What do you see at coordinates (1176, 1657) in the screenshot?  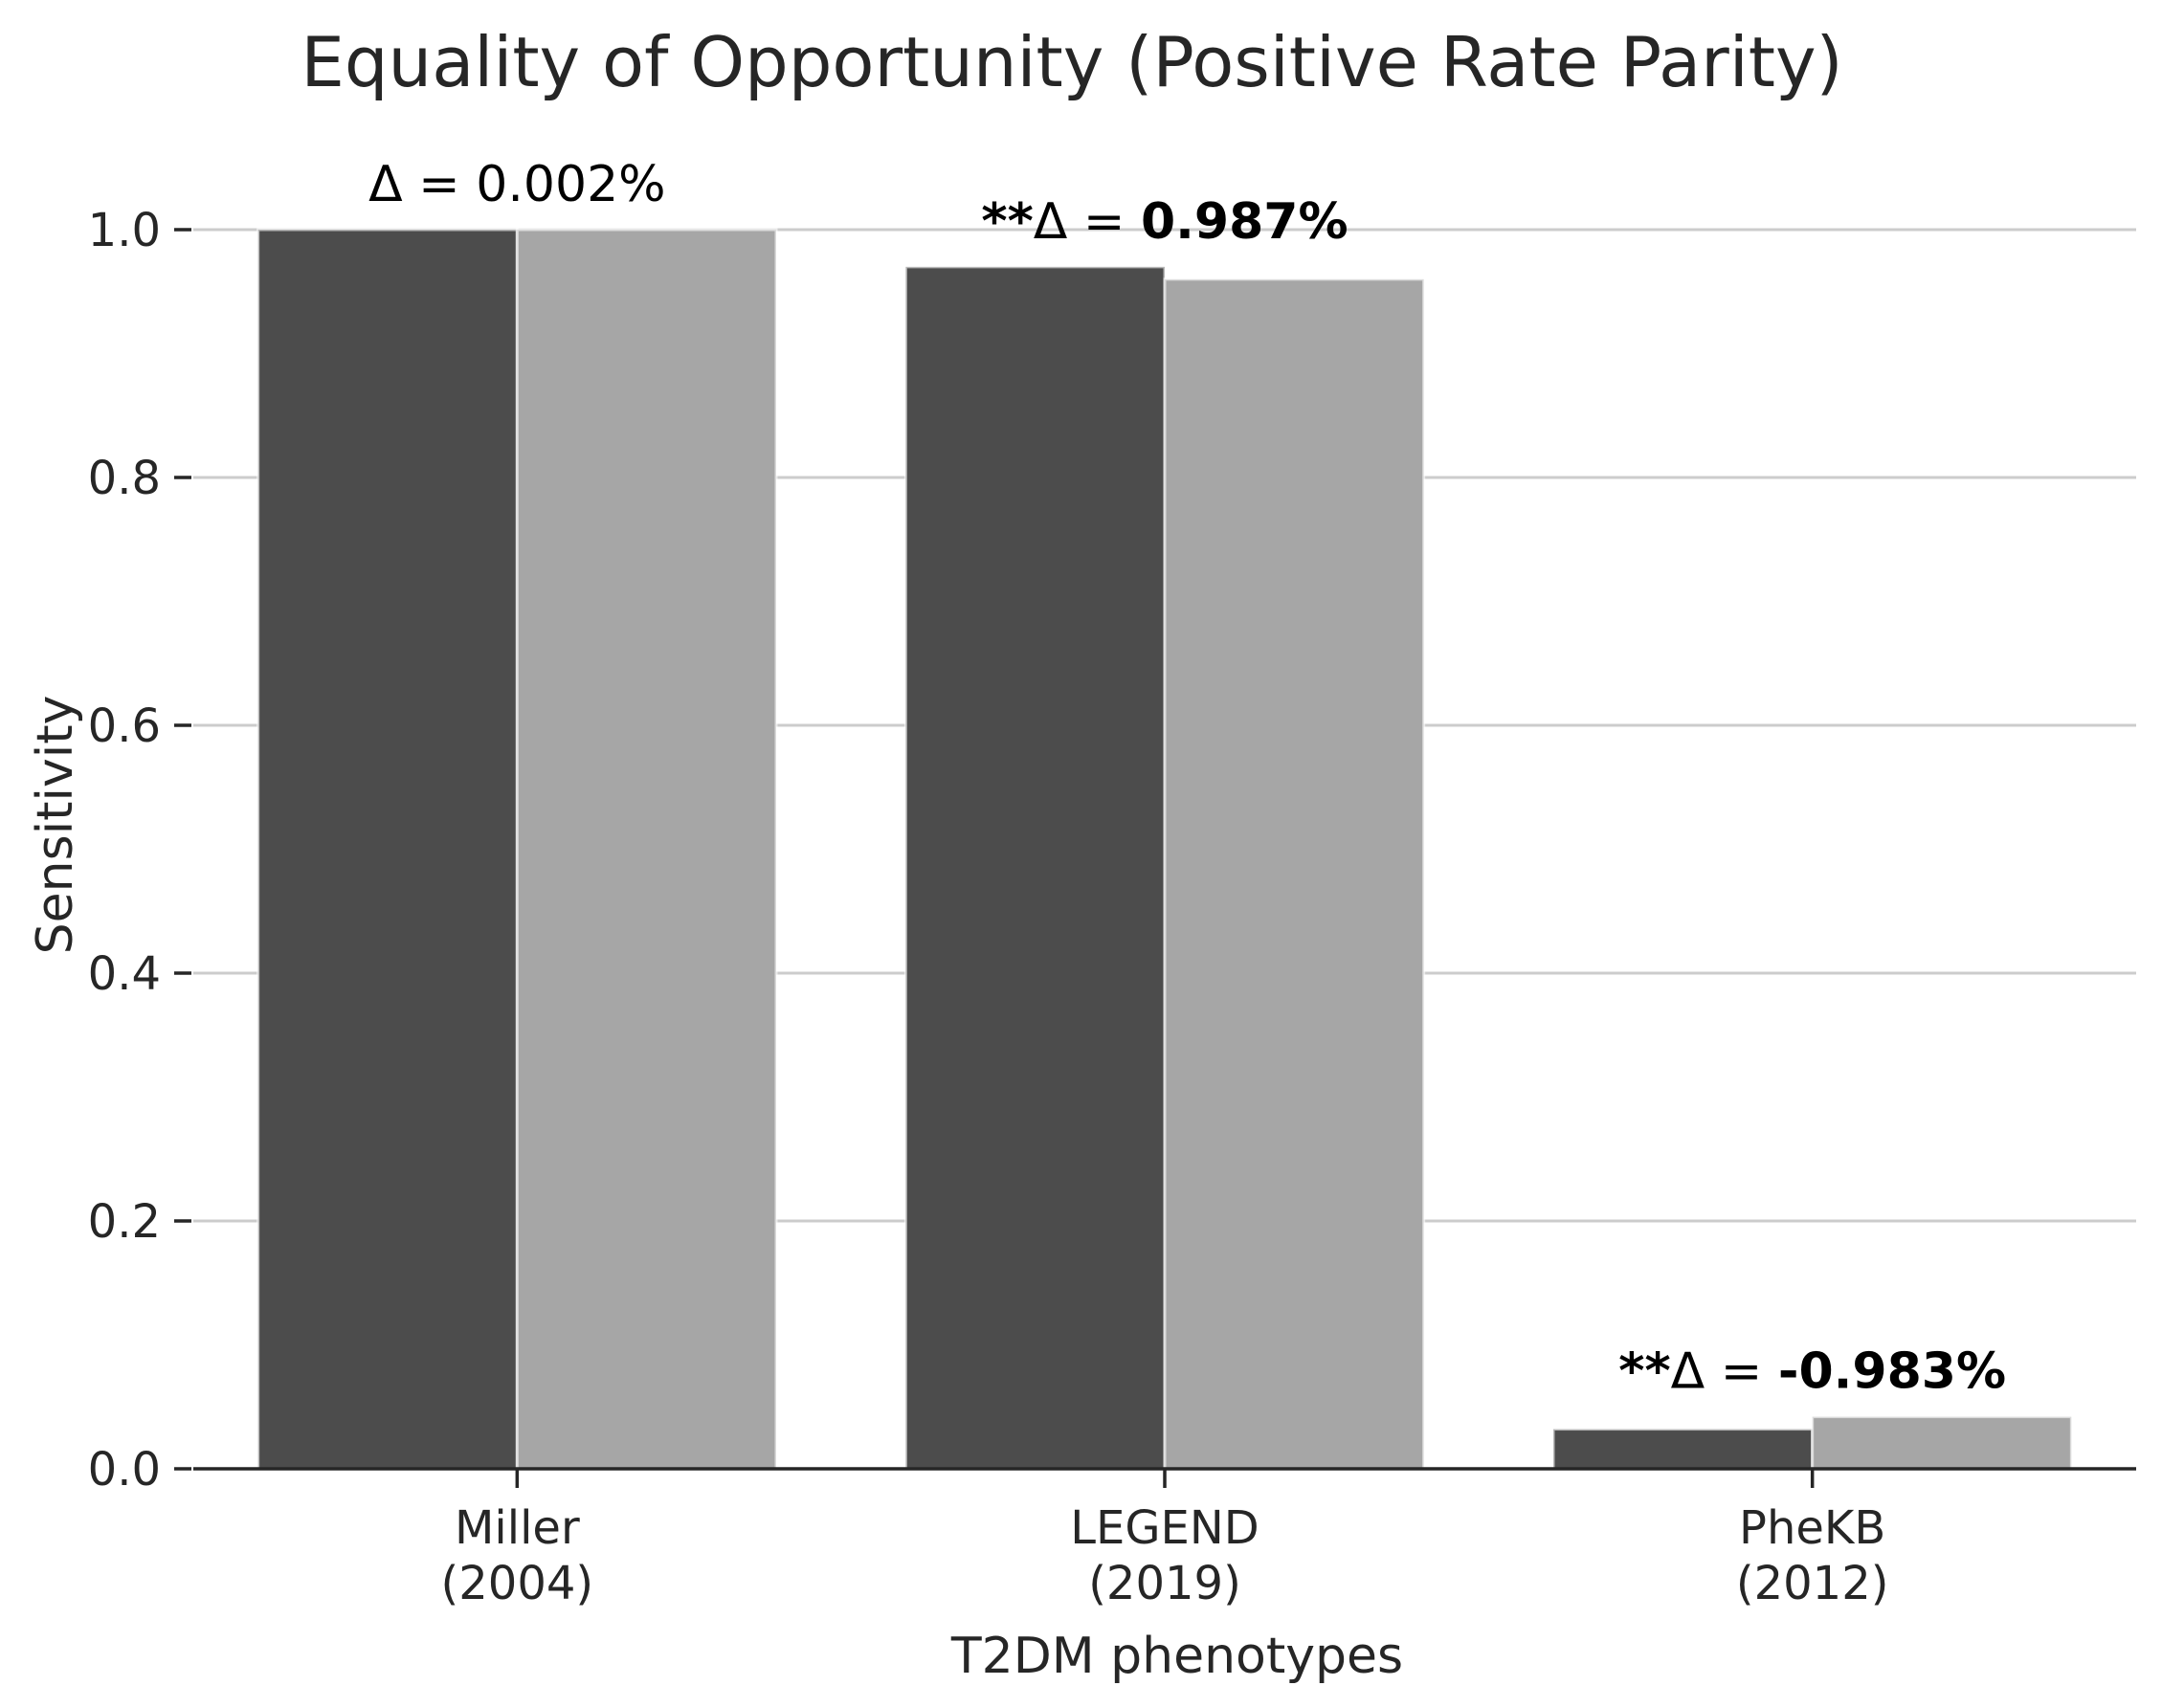 I see `x-axis-title: T2DM phenotypes` at bounding box center [1176, 1657].